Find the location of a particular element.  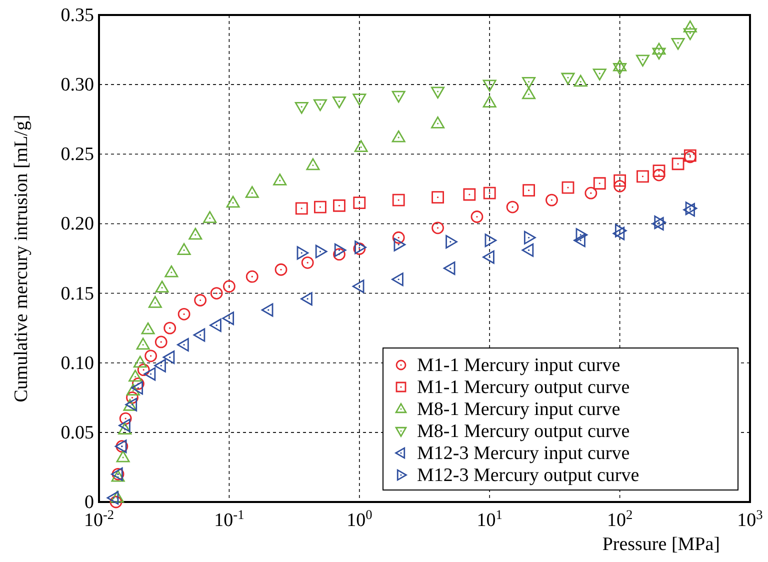

legend-label: M1-1 Mercury output curve is located at coordinates (523, 387).